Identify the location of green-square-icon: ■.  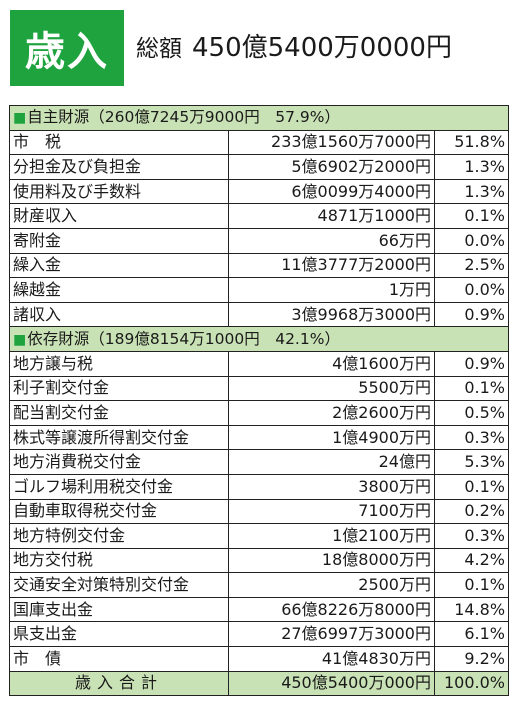
(20, 118).